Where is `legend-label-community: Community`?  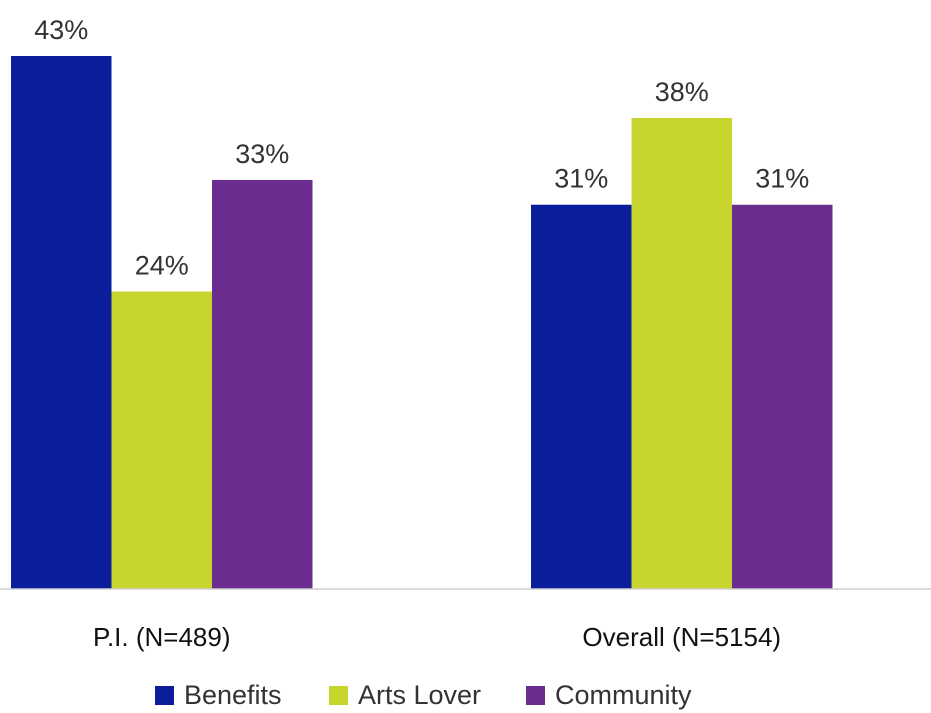
legend-label-community: Community is located at coordinates (623, 695).